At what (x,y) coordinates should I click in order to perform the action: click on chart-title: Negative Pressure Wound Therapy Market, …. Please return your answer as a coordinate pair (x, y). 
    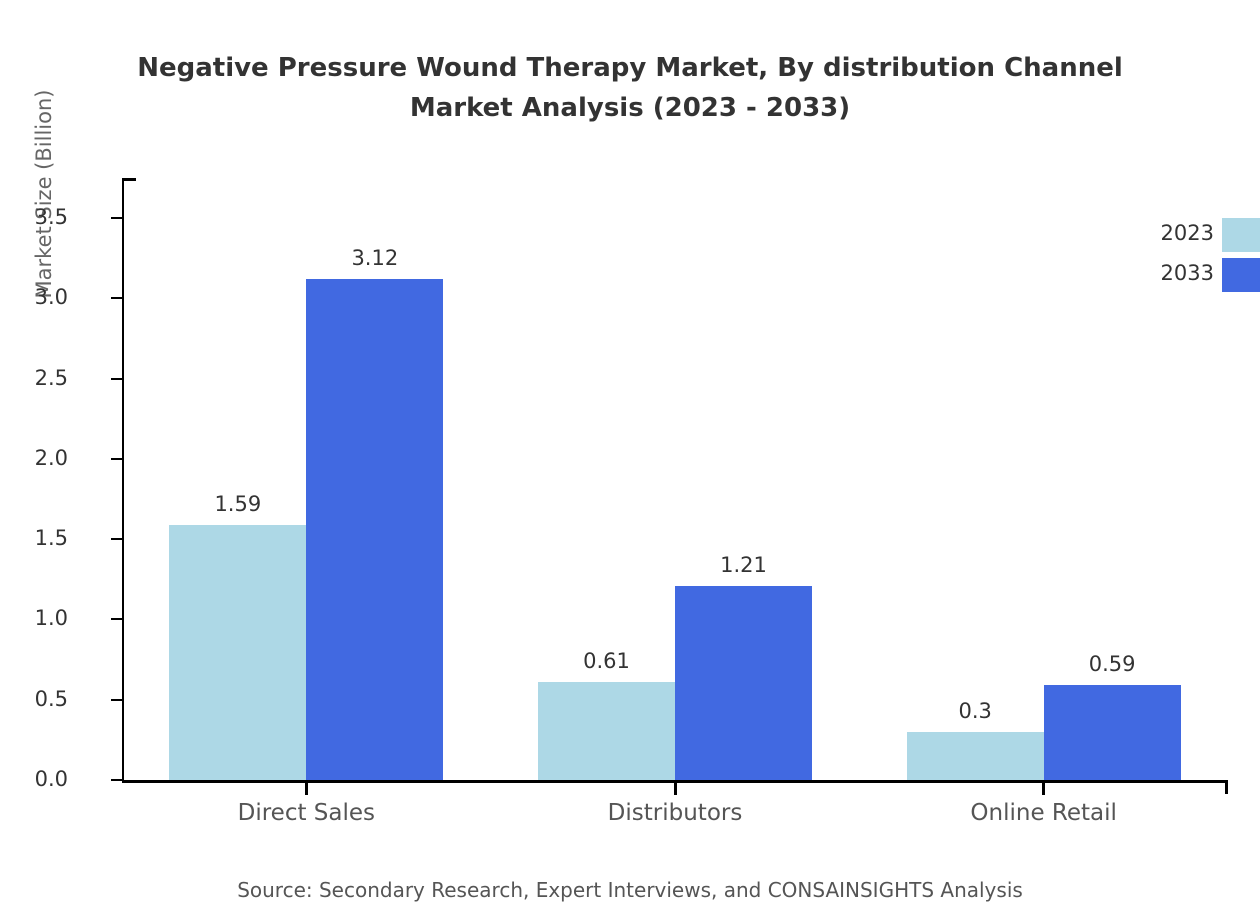
    Looking at the image, I should click on (630, 88).